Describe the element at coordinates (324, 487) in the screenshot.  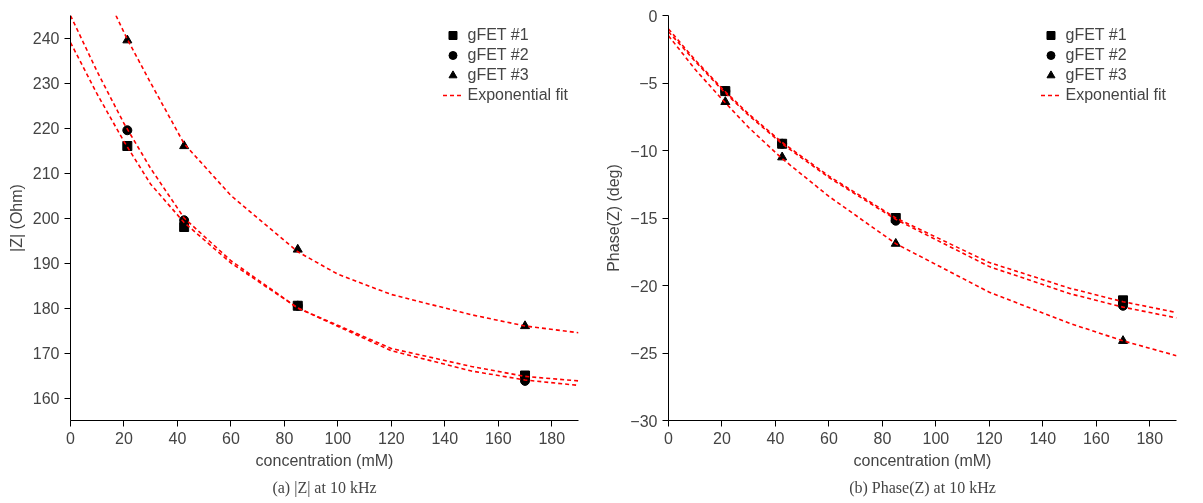
I see `text: (a) |Z| at 10 kHz` at that location.